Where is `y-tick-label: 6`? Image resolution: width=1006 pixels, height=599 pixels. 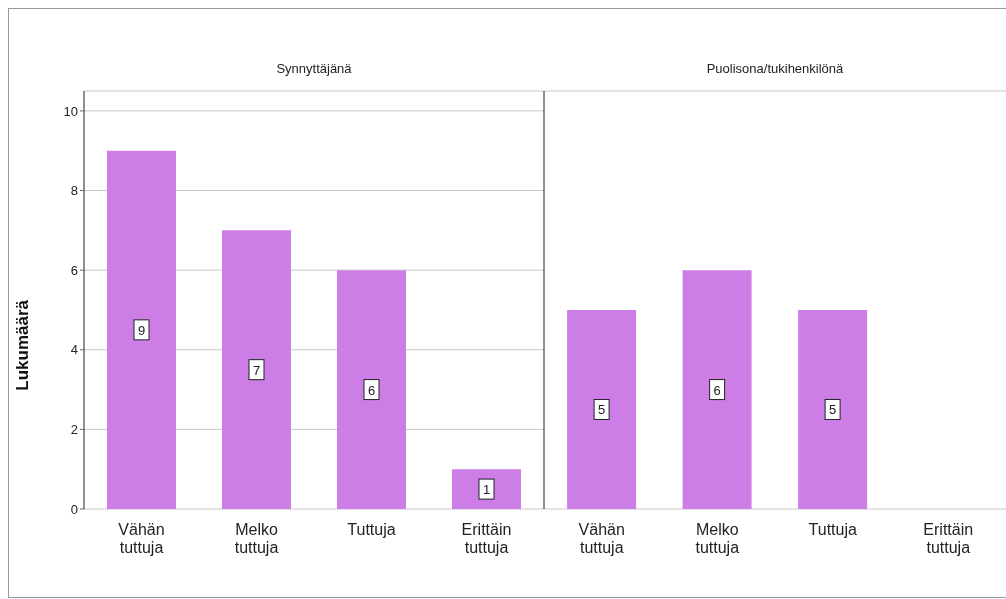
y-tick-label: 6 is located at coordinates (74, 270).